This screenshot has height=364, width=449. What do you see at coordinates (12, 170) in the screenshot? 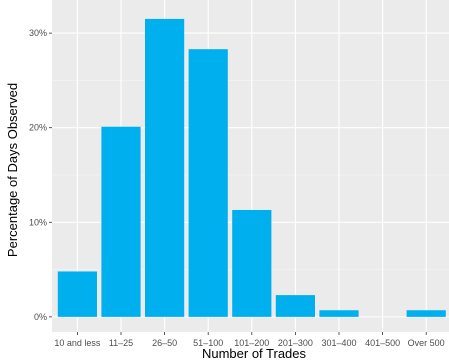
I see `y-axis-title: Percentage of Days Observed` at bounding box center [12, 170].